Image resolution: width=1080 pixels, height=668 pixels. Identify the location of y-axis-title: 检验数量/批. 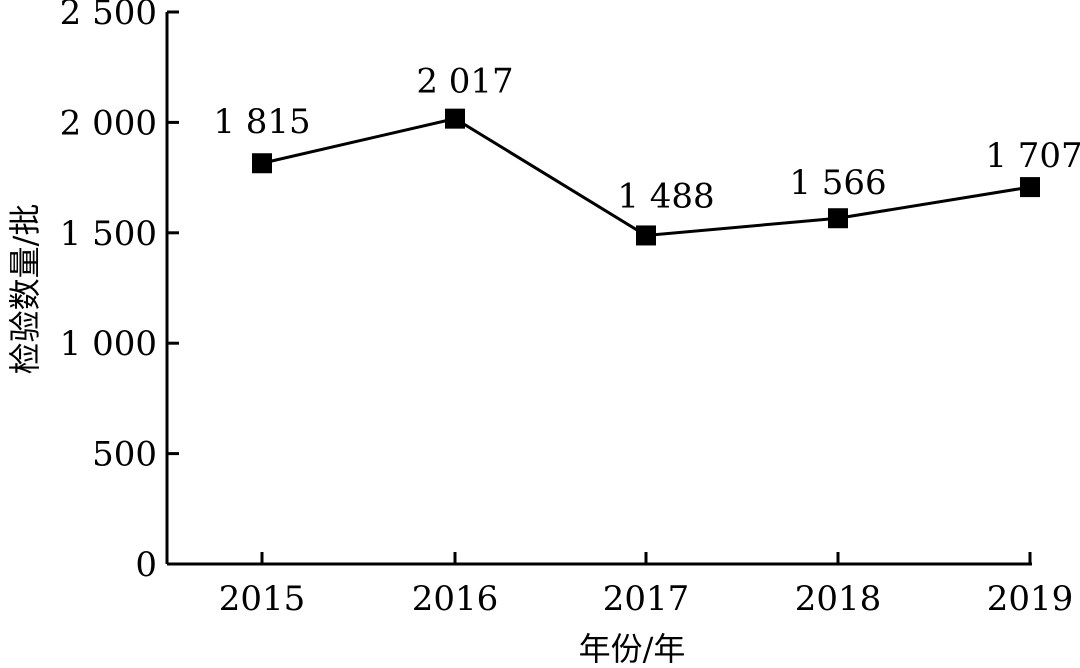
(25, 289).